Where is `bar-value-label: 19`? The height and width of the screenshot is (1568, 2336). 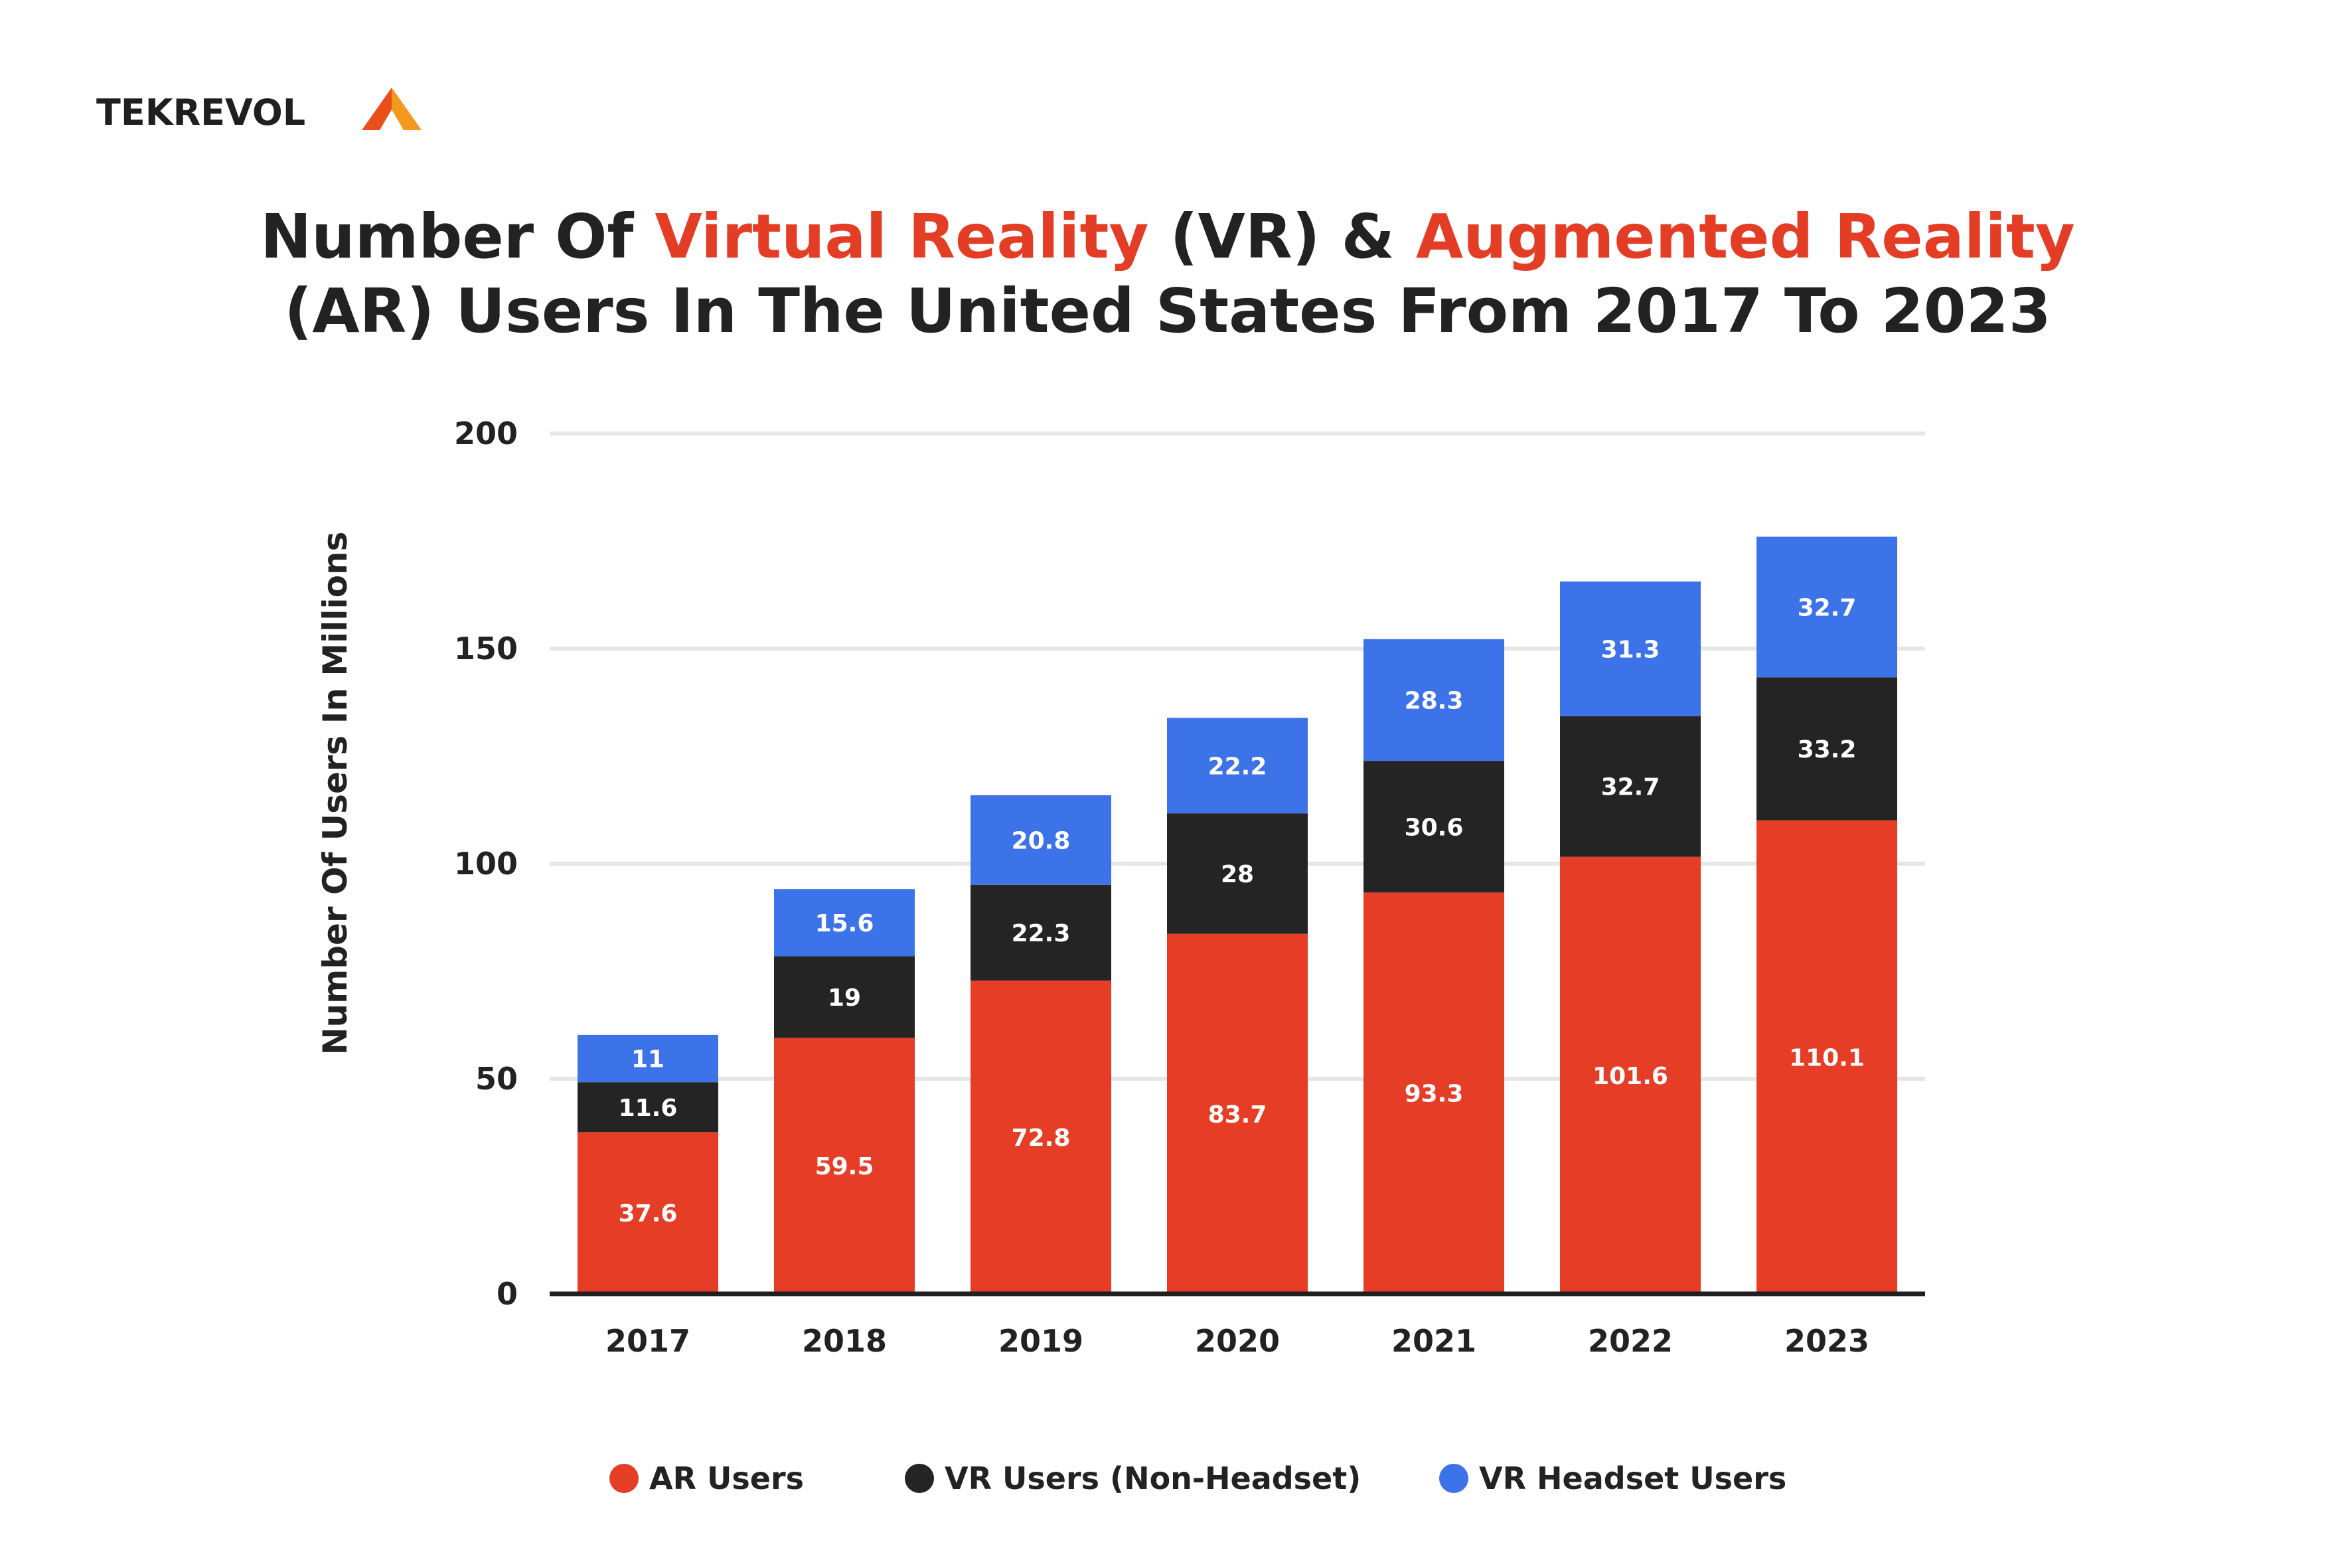
bar-value-label: 19 is located at coordinates (844, 998).